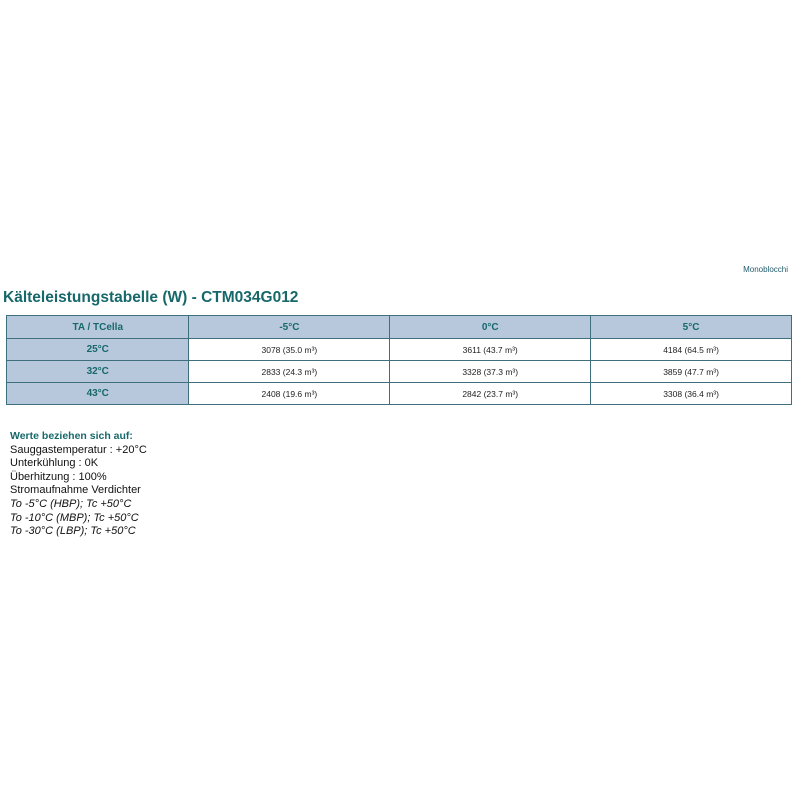 The height and width of the screenshot is (800, 800). Describe the element at coordinates (691, 349) in the screenshot. I see `table-cell: 4184 (64.5 m³)` at that location.